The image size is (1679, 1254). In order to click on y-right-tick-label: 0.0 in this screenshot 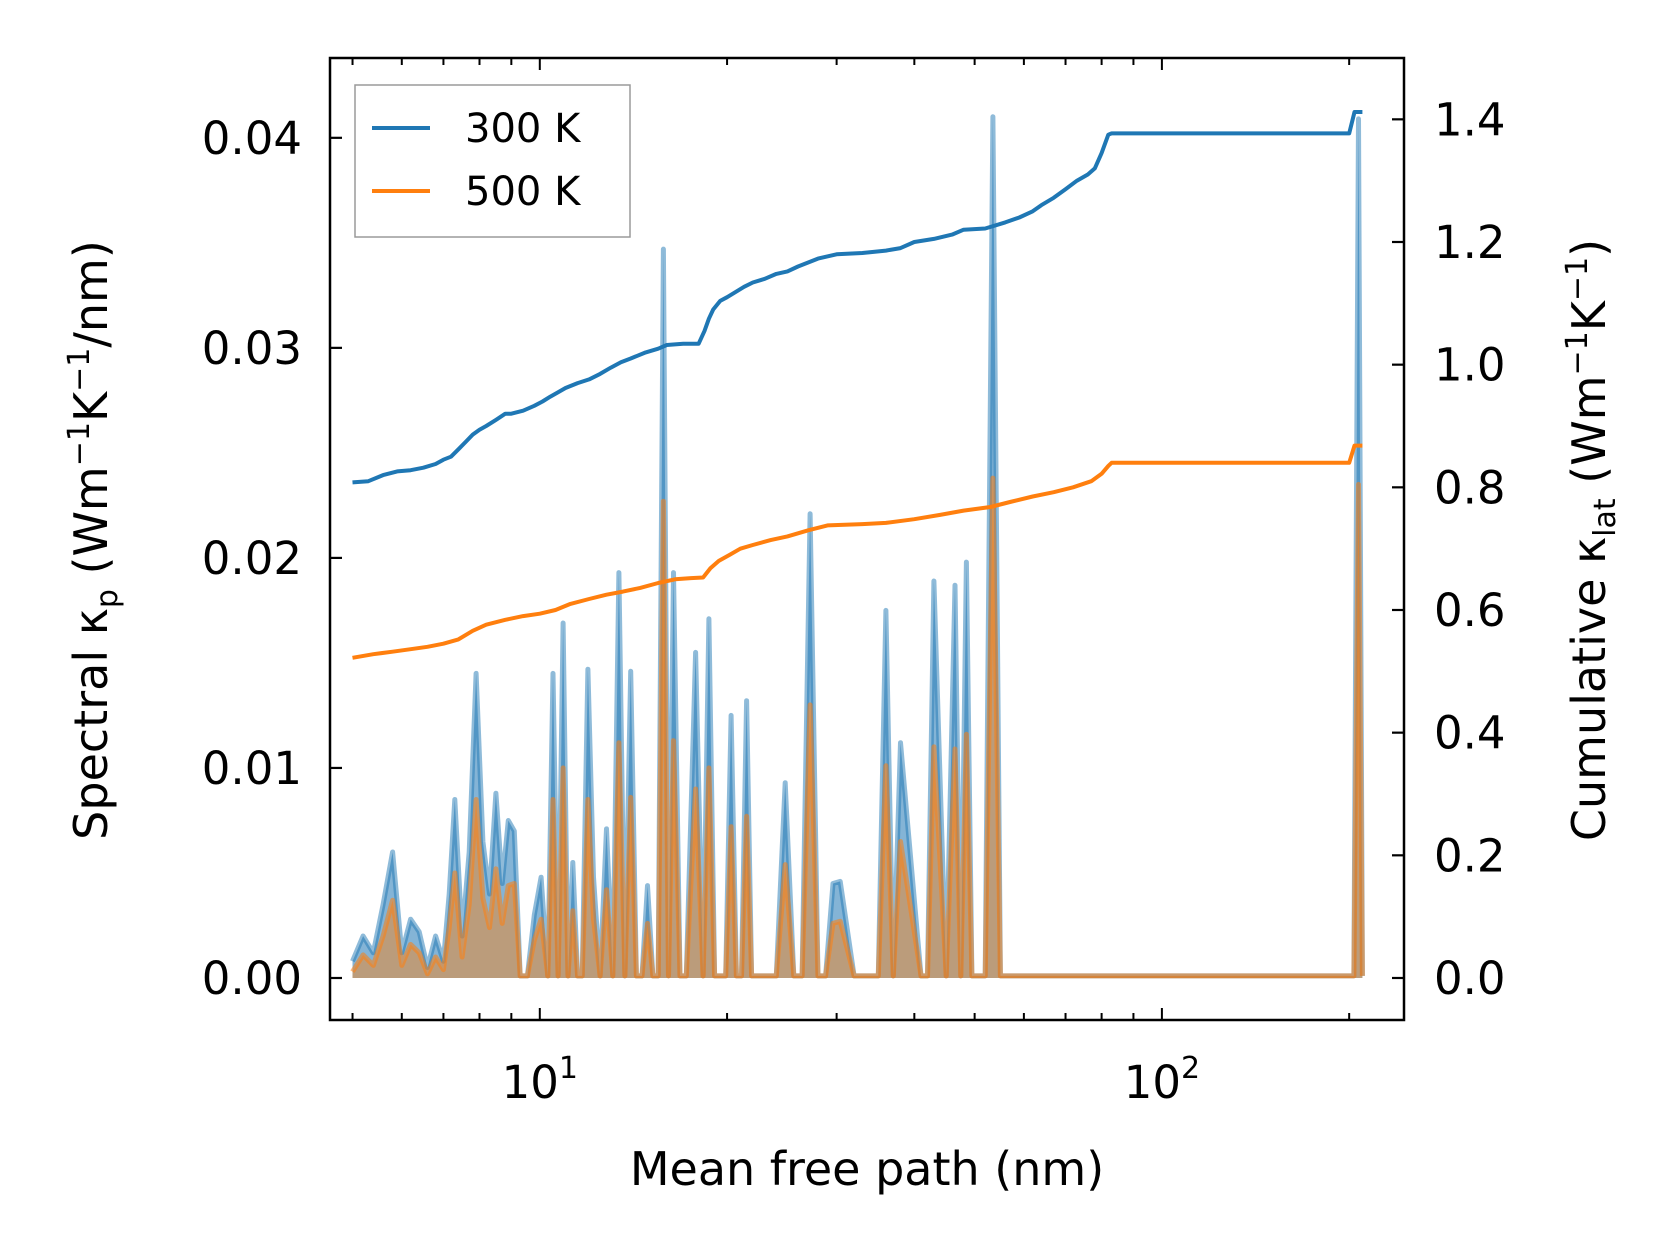, I will do `click(1470, 978)`.